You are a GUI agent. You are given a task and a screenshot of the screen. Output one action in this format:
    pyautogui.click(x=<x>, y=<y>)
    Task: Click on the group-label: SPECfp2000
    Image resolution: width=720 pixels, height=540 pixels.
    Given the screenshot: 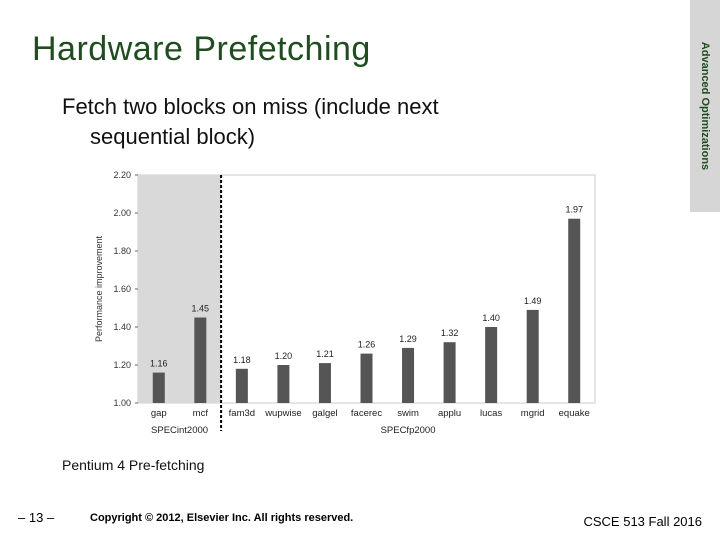 What is the action you would take?
    pyautogui.click(x=408, y=430)
    